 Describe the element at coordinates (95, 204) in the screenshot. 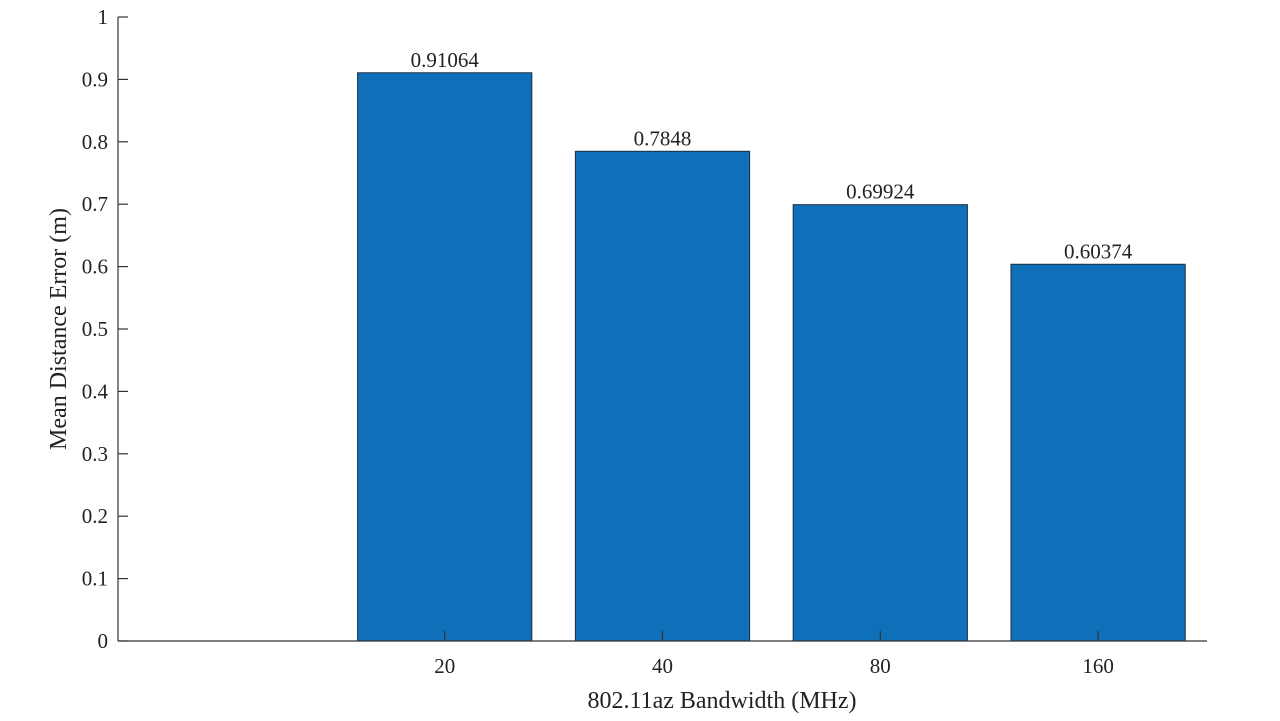

I see `y-tick-label: 0.7` at that location.